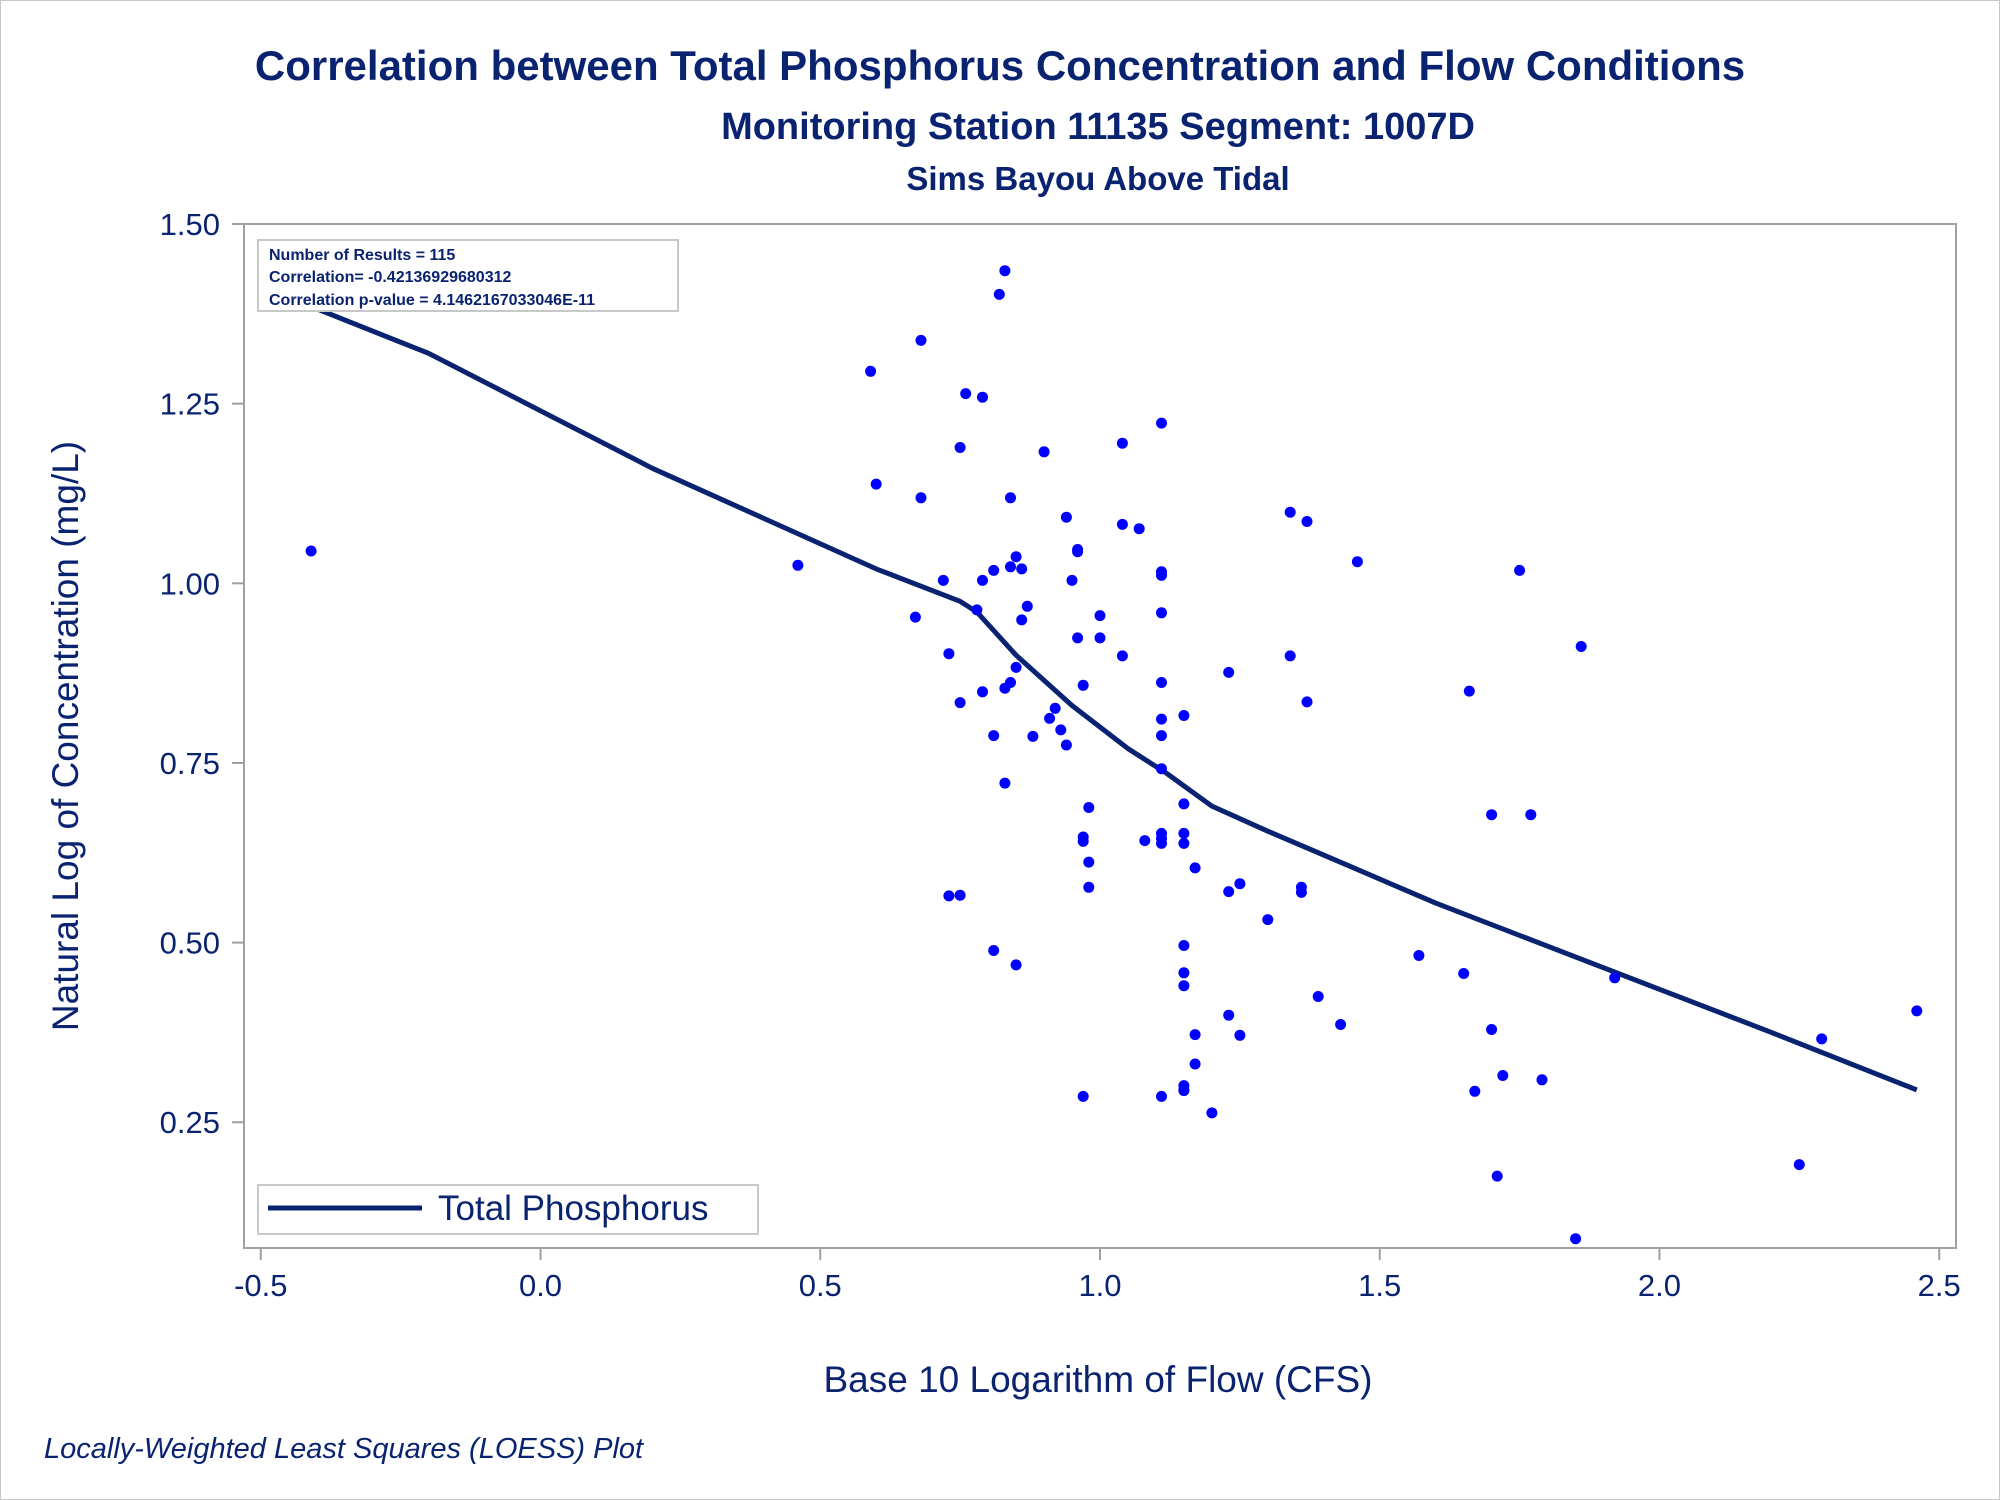  What do you see at coordinates (540, 1285) in the screenshot?
I see `x-tick-label: 0.0` at bounding box center [540, 1285].